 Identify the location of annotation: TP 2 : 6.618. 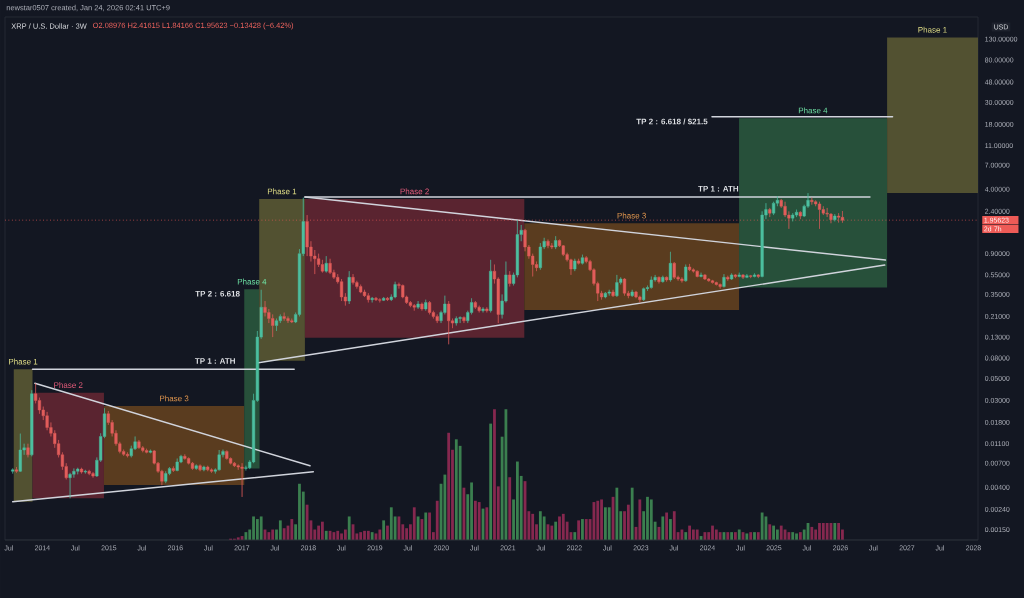
(217, 293).